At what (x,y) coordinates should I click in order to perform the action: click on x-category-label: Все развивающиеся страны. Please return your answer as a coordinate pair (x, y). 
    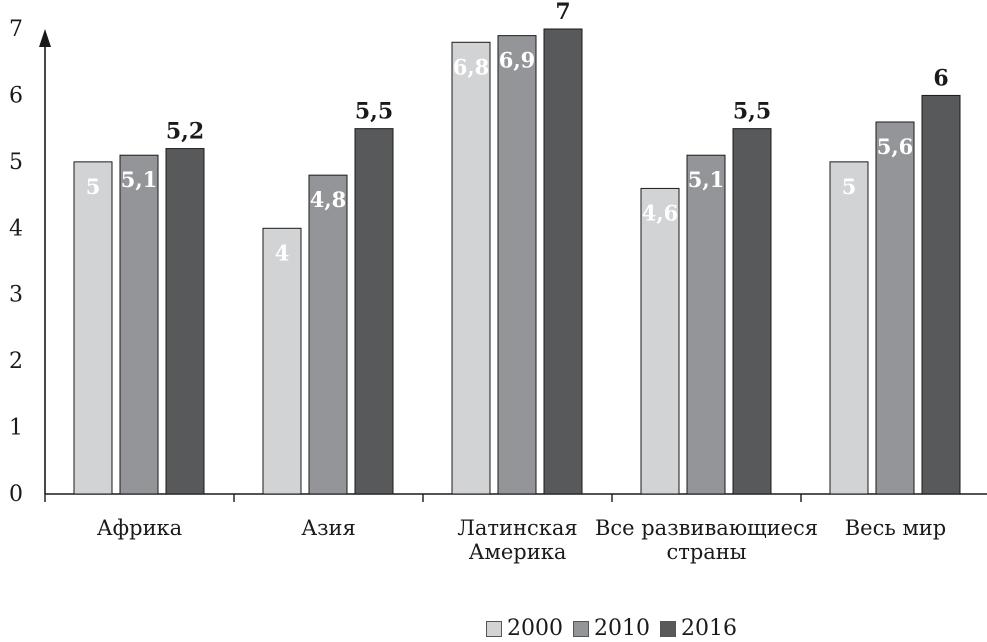
    Looking at the image, I should click on (706, 540).